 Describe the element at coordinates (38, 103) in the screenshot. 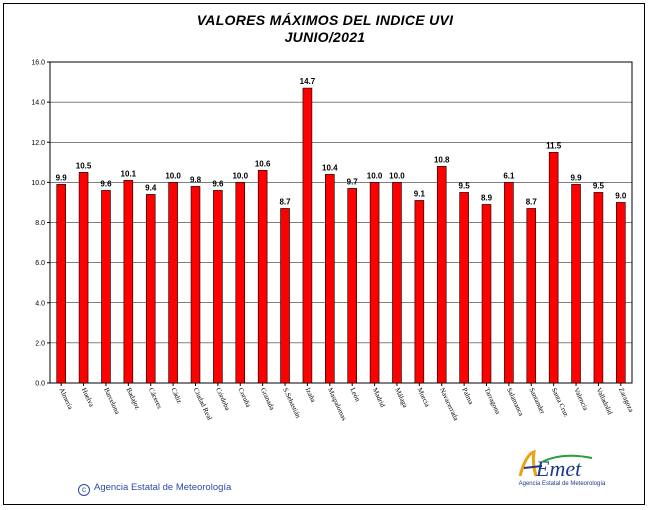

I see `y-tick-label: 14.0` at that location.